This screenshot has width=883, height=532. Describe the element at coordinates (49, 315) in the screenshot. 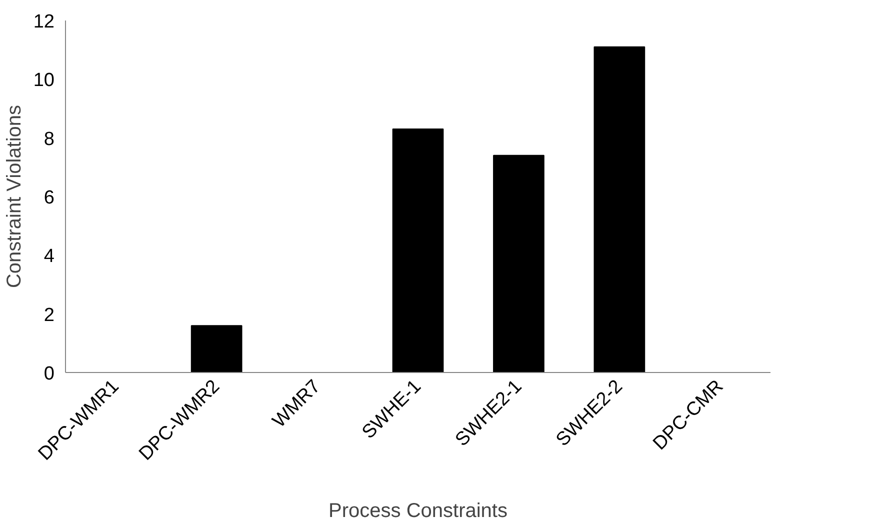

I see `y-tick-label: 2` at that location.